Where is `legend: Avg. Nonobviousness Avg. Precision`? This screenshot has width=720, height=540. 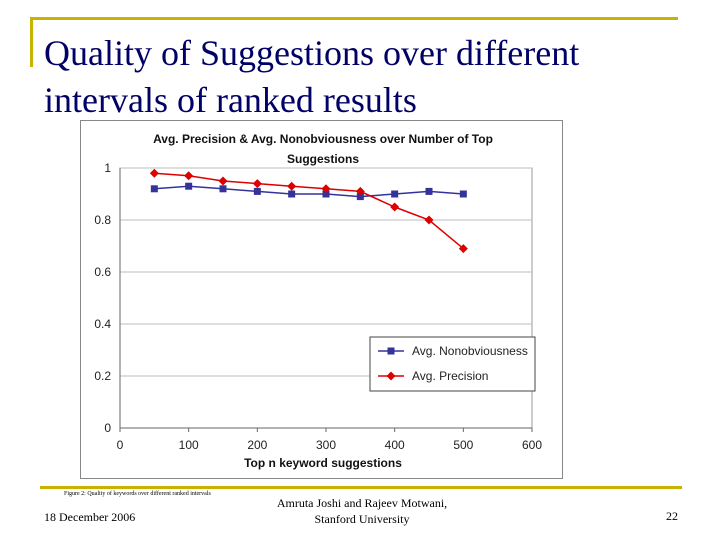
legend: Avg. Nonobviousness Avg. Precision is located at coordinates (452, 364).